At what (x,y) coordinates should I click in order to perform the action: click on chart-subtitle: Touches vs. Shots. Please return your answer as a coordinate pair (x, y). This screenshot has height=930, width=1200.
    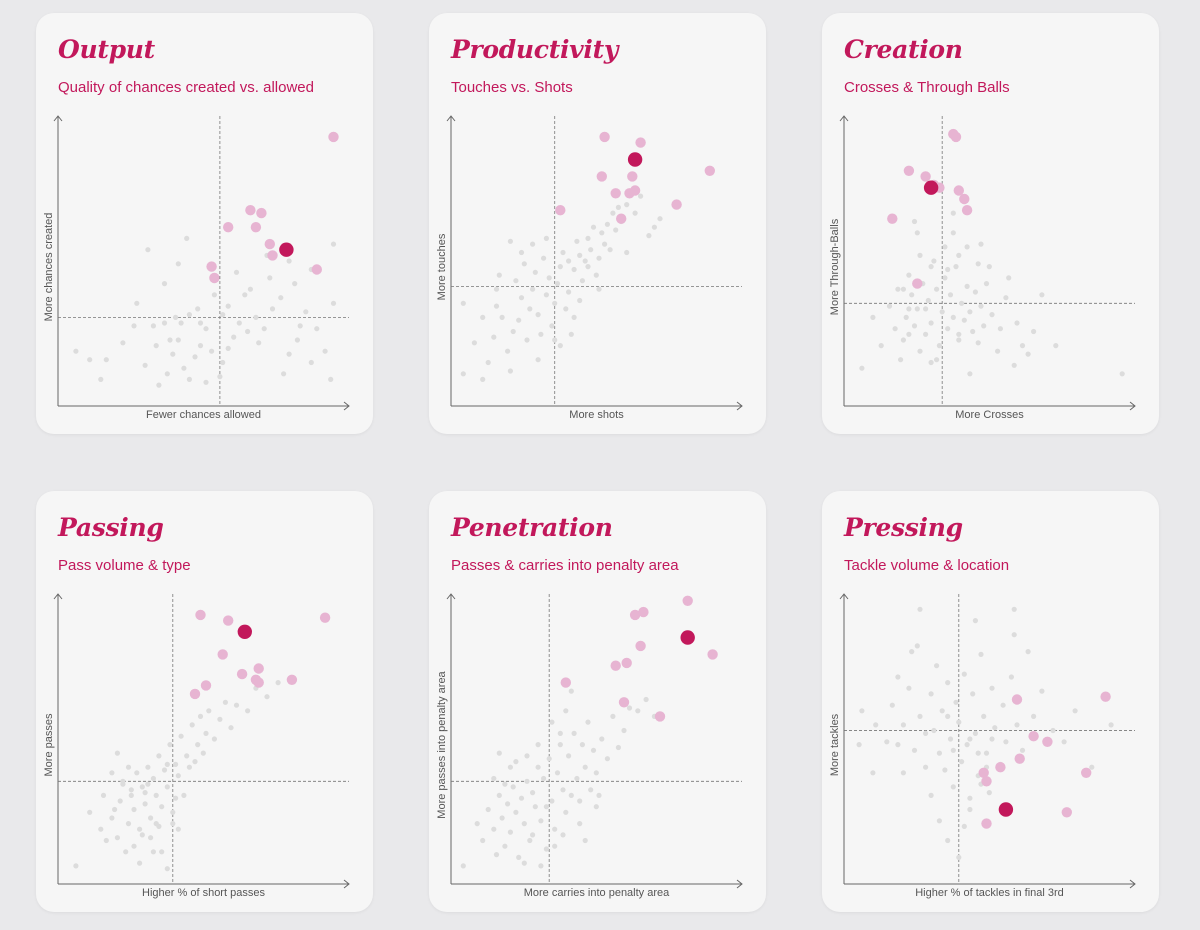
    Looking at the image, I should click on (512, 87).